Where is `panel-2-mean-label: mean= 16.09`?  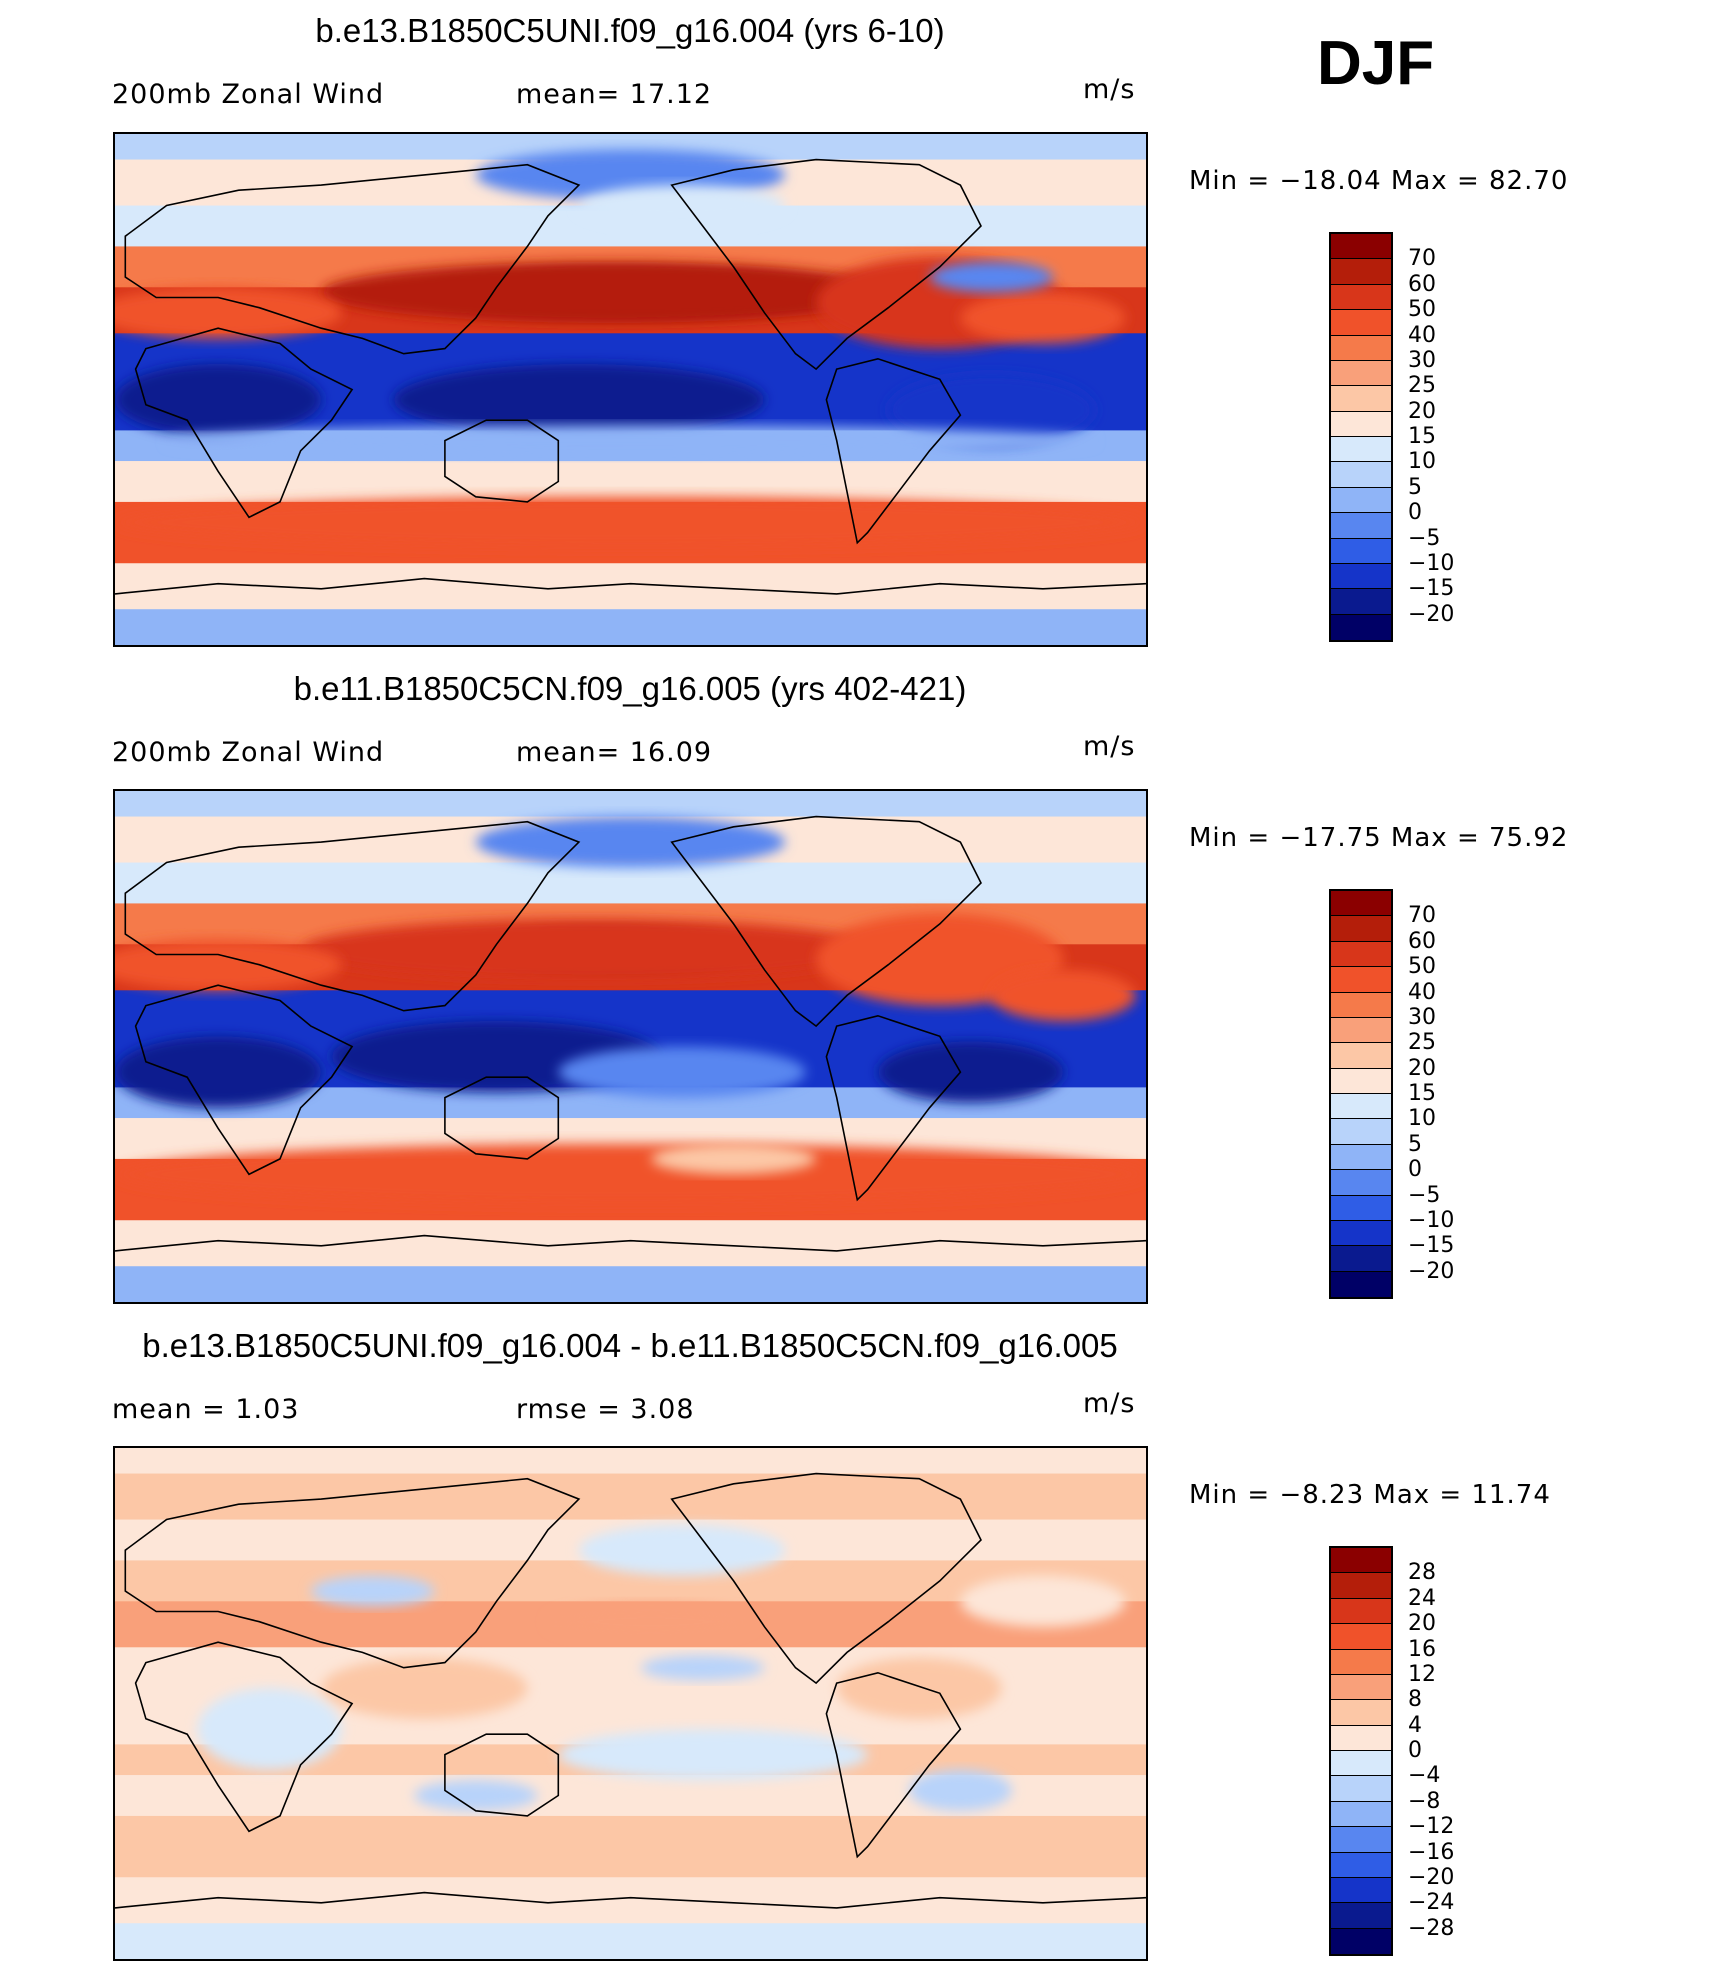
panel-2-mean-label: mean= 16.09 is located at coordinates (614, 752).